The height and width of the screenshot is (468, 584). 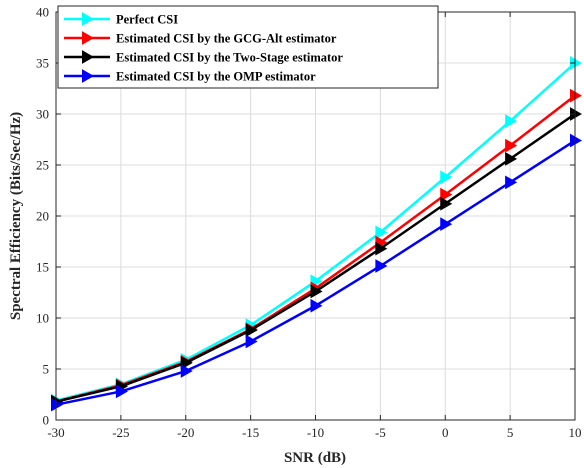 What do you see at coordinates (42, 318) in the screenshot?
I see `y-tick-label: 10` at bounding box center [42, 318].